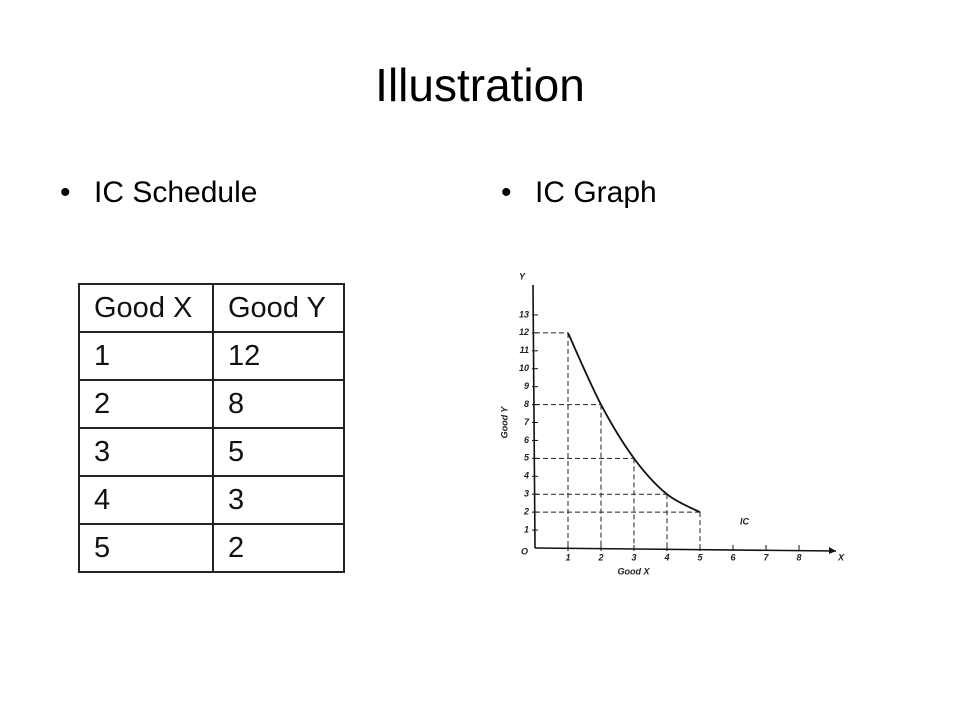 Image resolution: width=960 pixels, height=720 pixels. Describe the element at coordinates (733, 557) in the screenshot. I see `x-tick-label: 6` at that location.